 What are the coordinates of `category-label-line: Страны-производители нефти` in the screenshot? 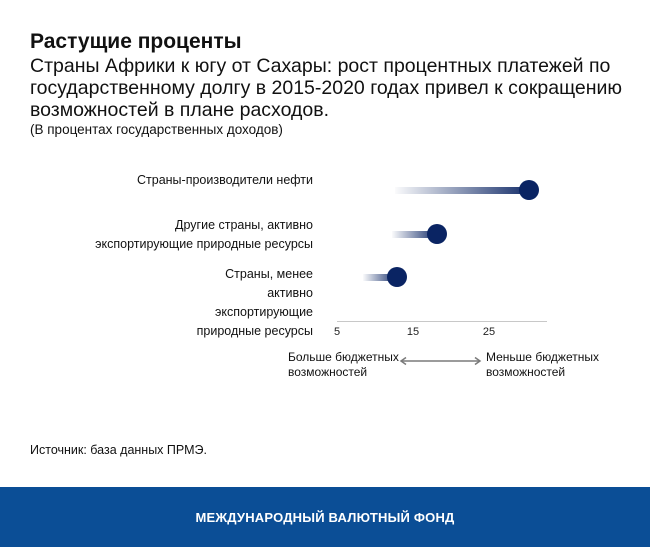 It's located at (225, 180).